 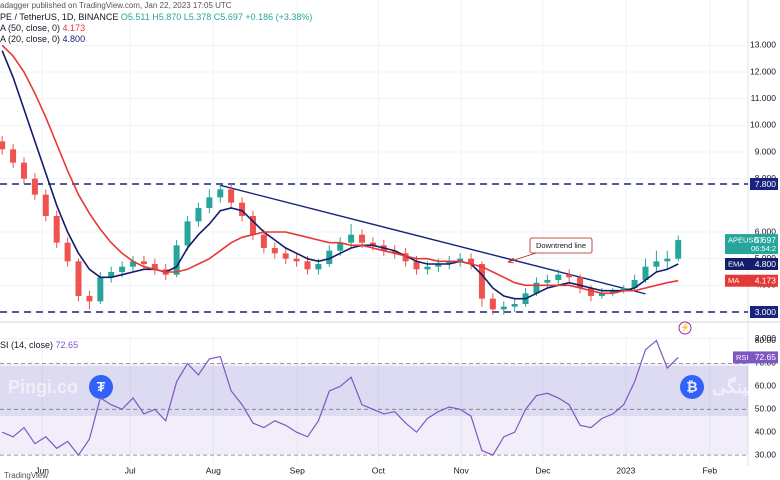 I want to click on annotation-box, so click(x=561, y=245).